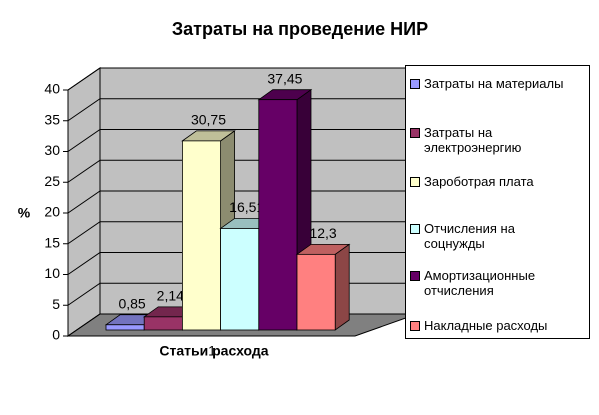 The image size is (599, 415). I want to click on y-tick-label: 40, so click(52, 89).